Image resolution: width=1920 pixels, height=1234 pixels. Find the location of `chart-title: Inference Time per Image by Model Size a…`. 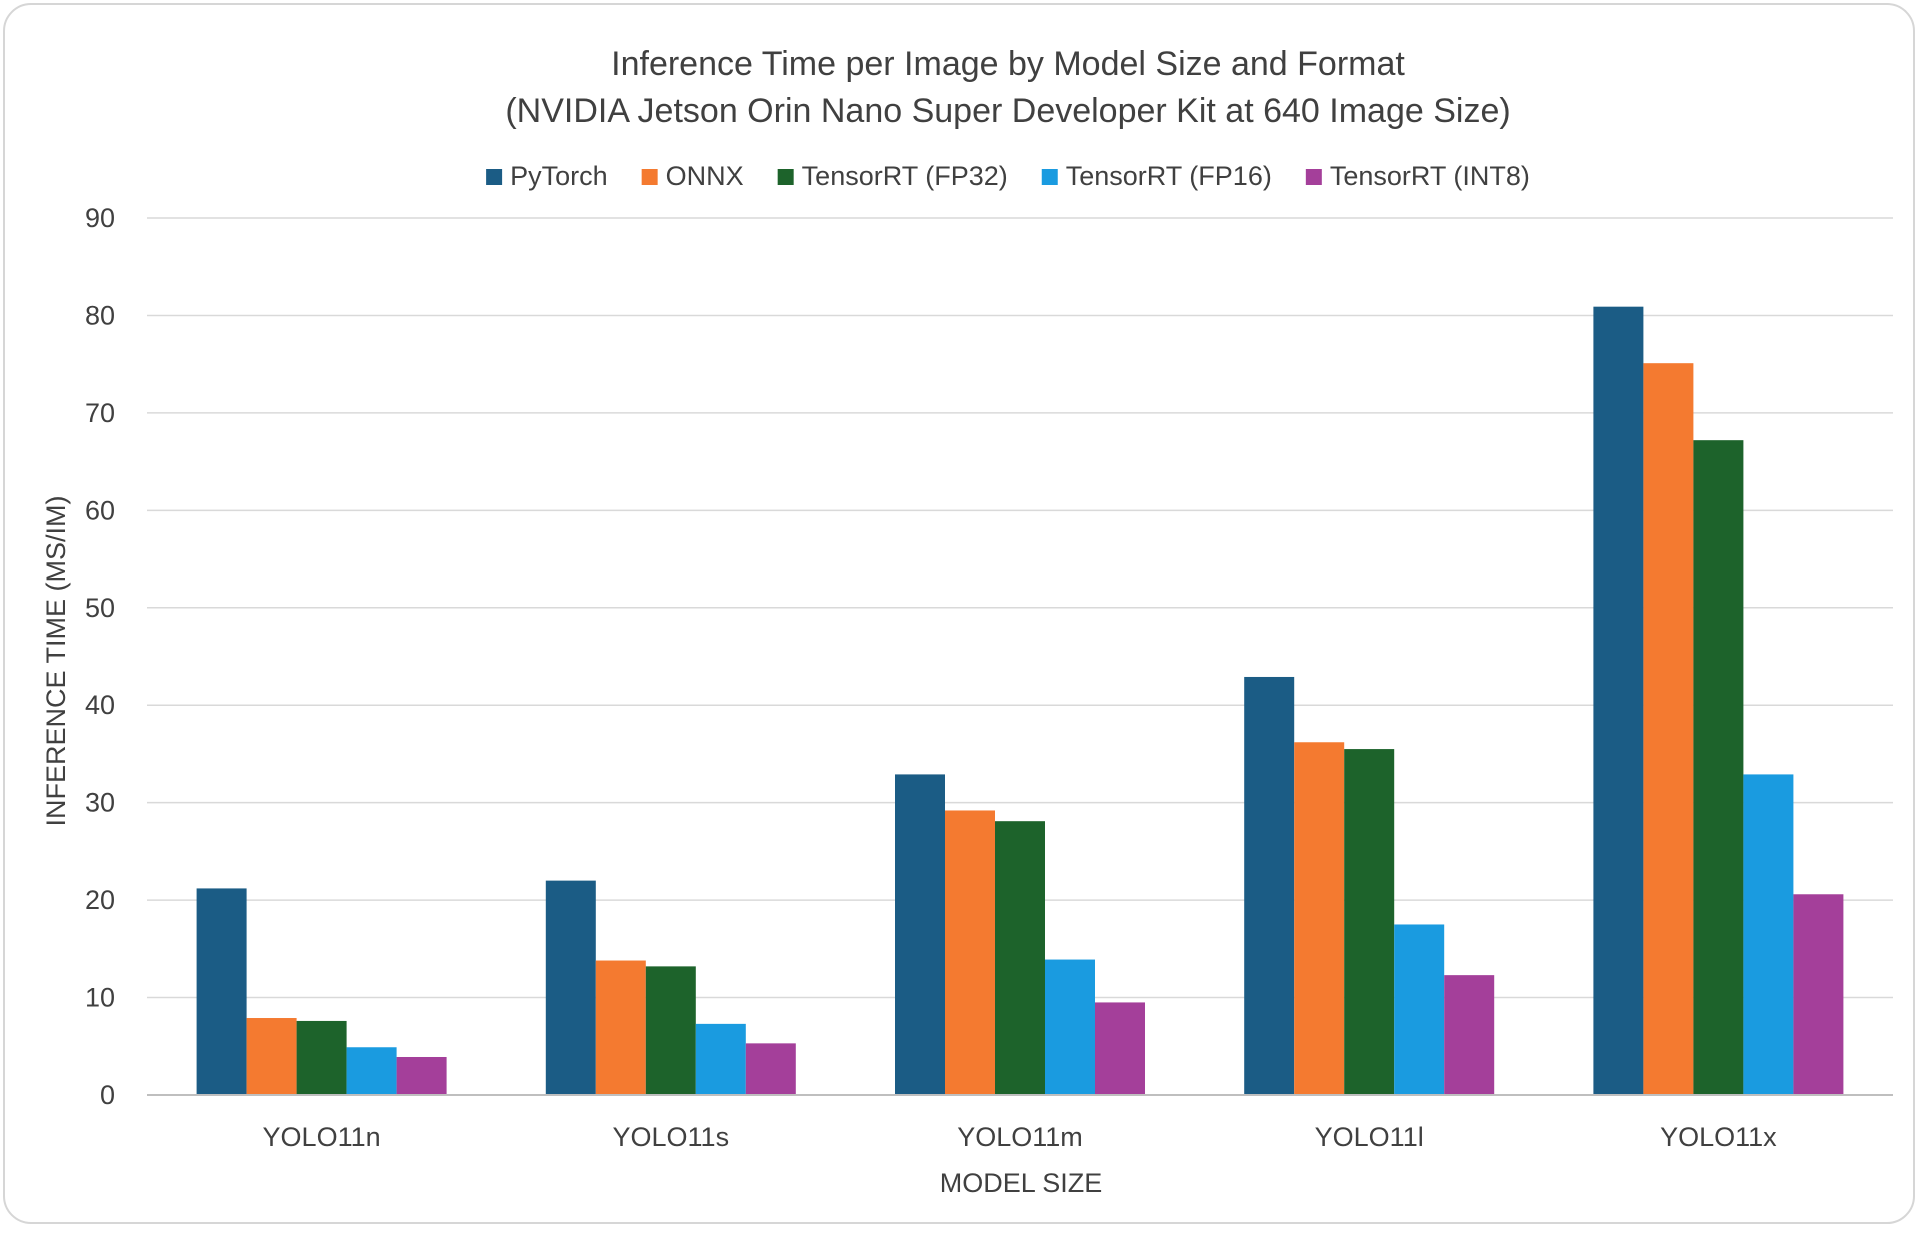

chart-title: Inference Time per Image by Model Size a… is located at coordinates (1008, 64).